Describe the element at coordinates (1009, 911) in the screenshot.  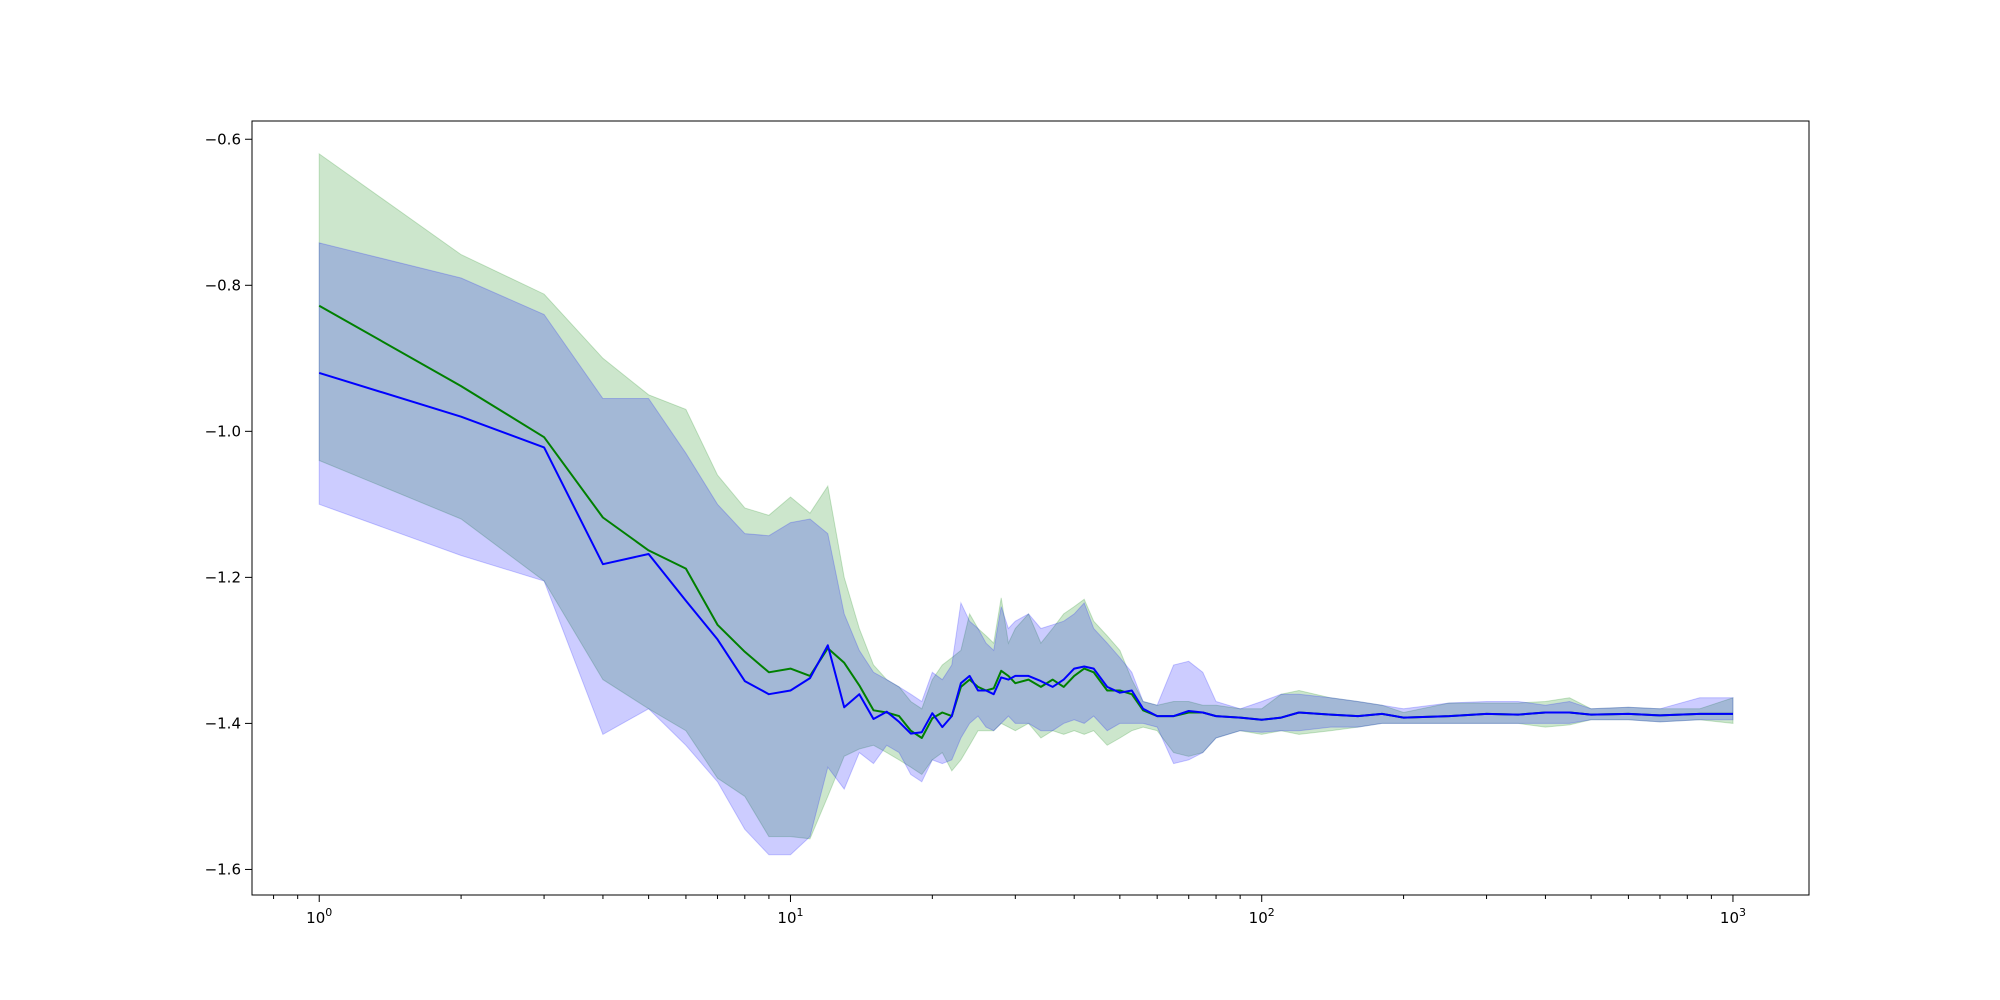
I see `x-axis: 10⁰ 10¹ 10² 10³` at that location.